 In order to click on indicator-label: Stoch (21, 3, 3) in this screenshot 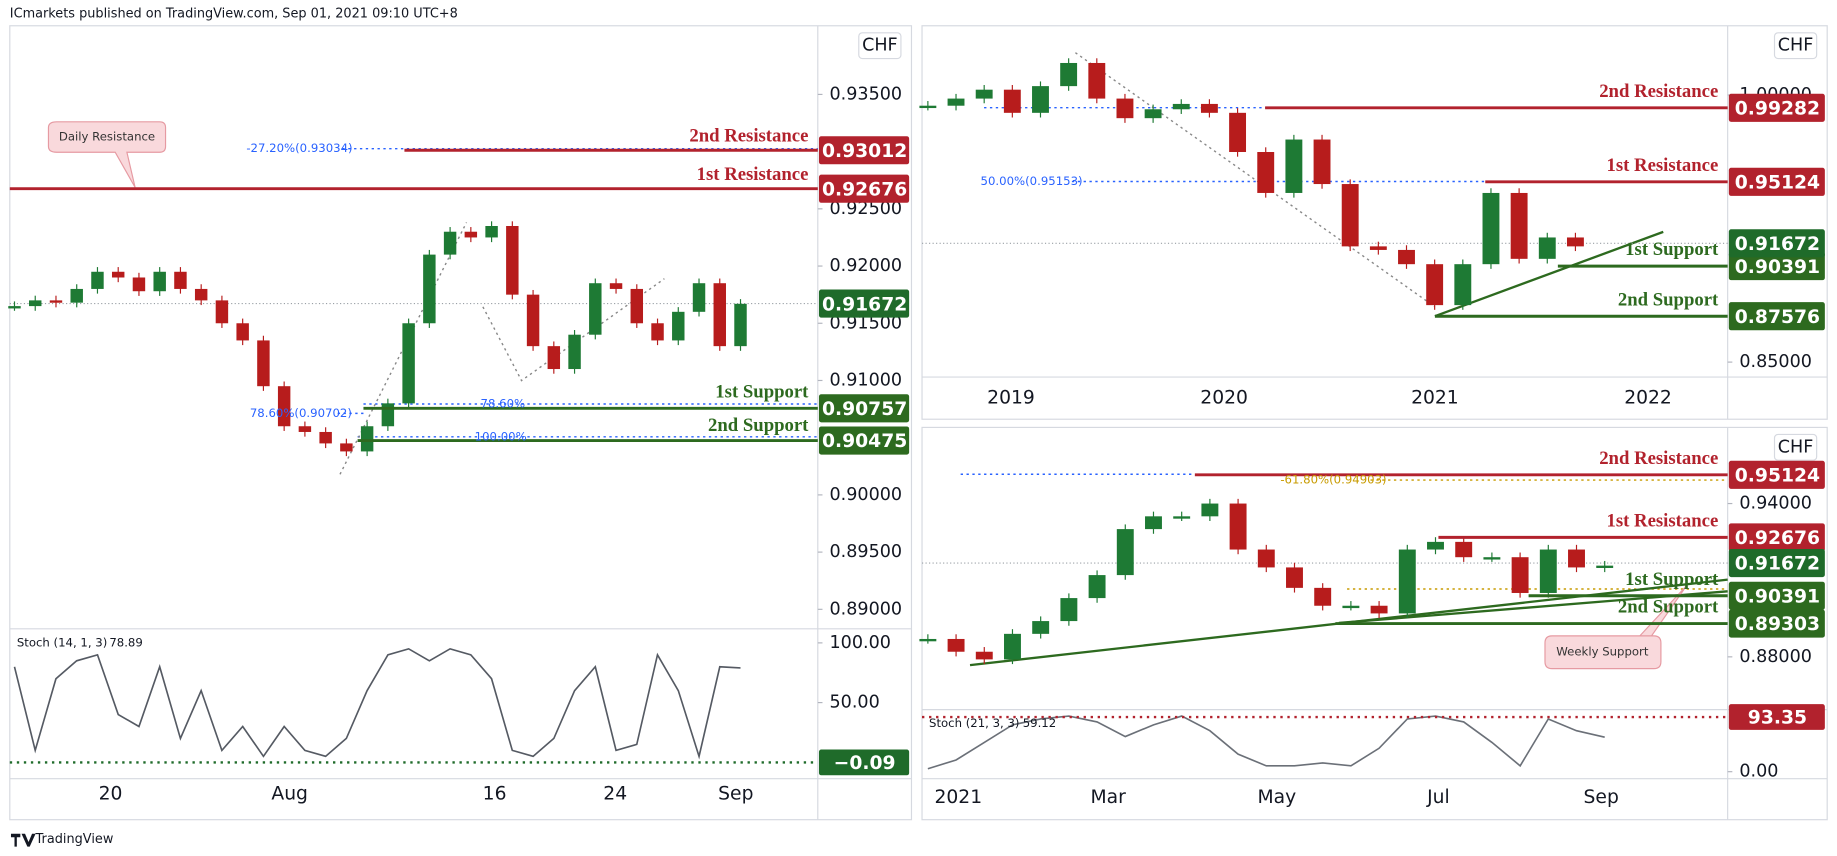, I will do `click(974, 723)`.